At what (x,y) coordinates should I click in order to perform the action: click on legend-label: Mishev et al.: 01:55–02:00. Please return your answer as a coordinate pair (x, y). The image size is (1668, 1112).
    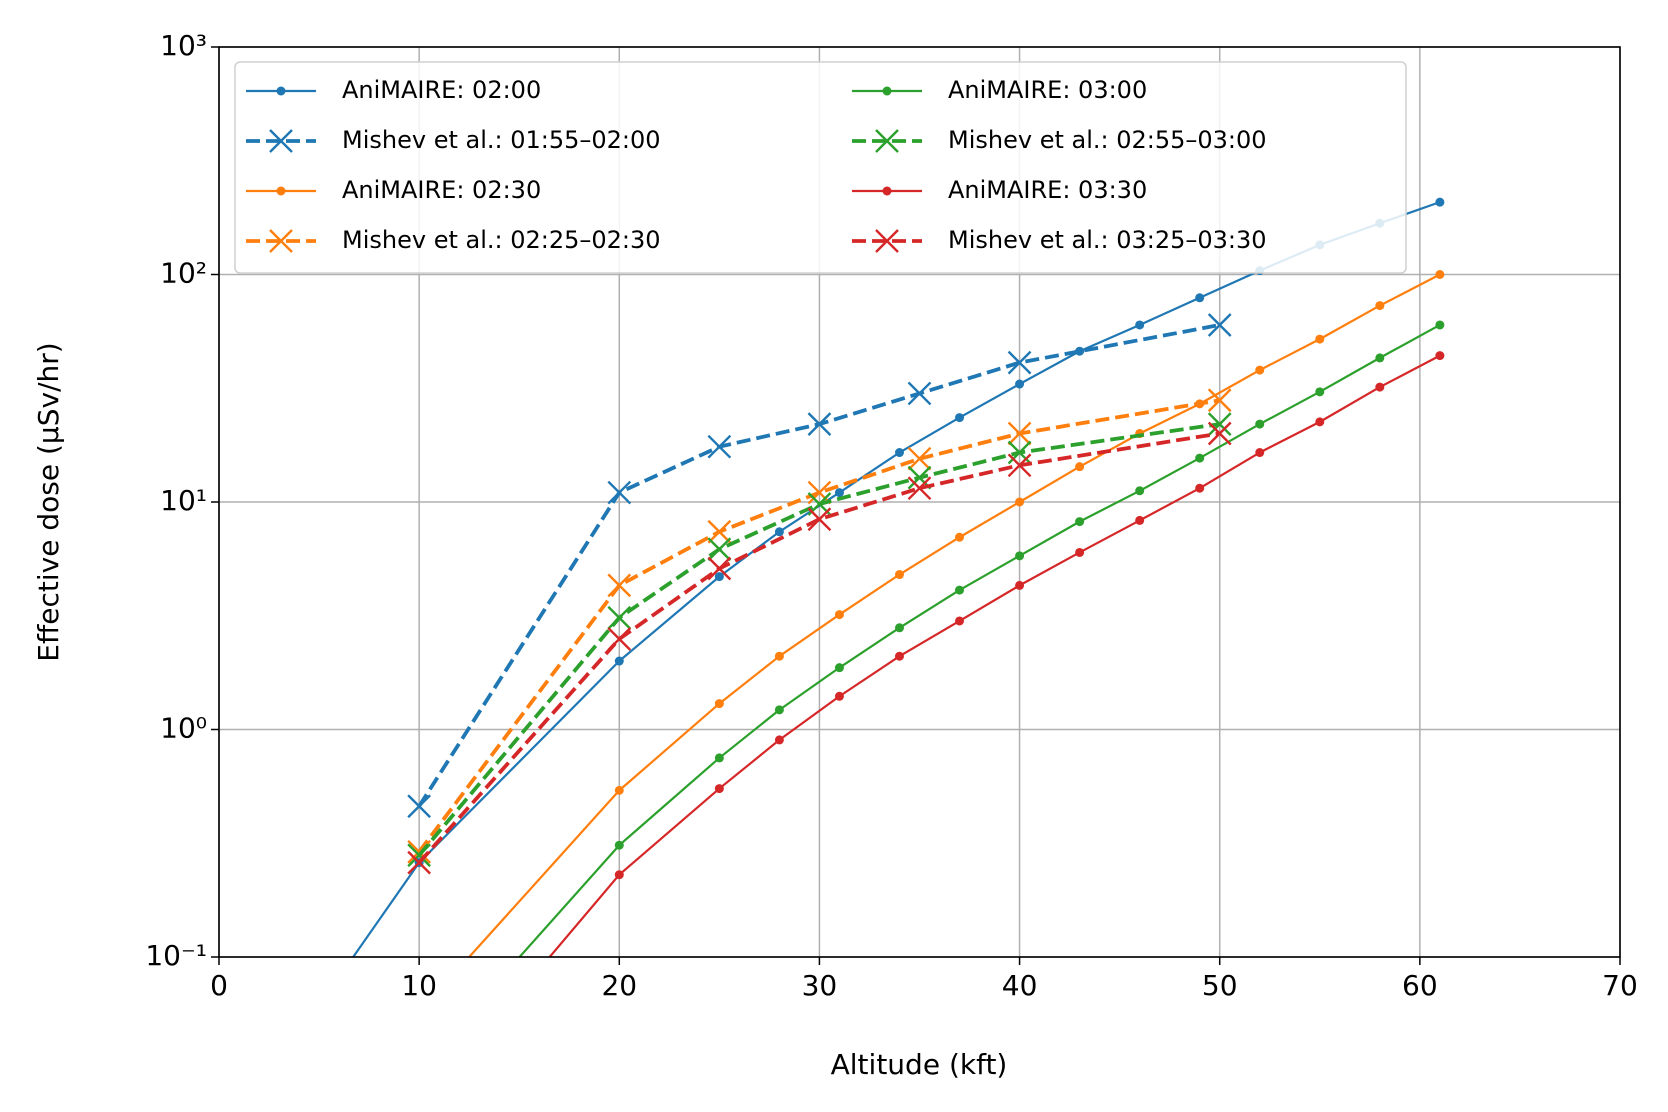
    Looking at the image, I should click on (501, 140).